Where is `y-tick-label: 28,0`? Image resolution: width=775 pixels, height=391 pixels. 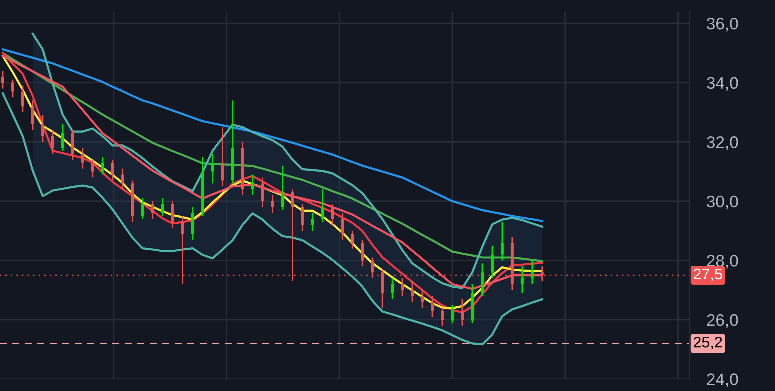 y-tick-label: 28,0 is located at coordinates (722, 262).